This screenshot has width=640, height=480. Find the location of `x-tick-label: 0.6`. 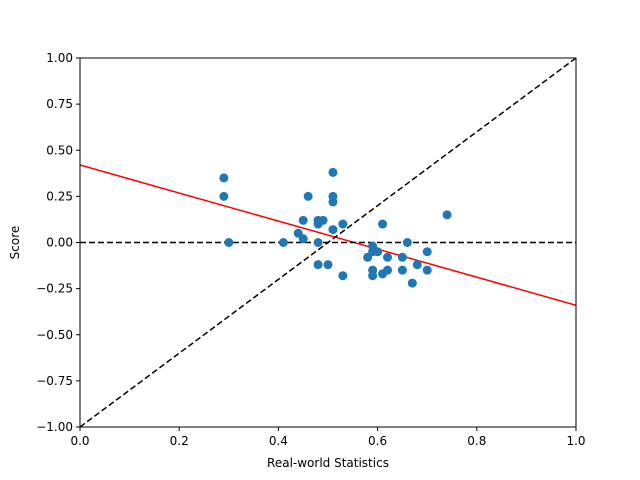

x-tick-label: 0.6 is located at coordinates (377, 441).